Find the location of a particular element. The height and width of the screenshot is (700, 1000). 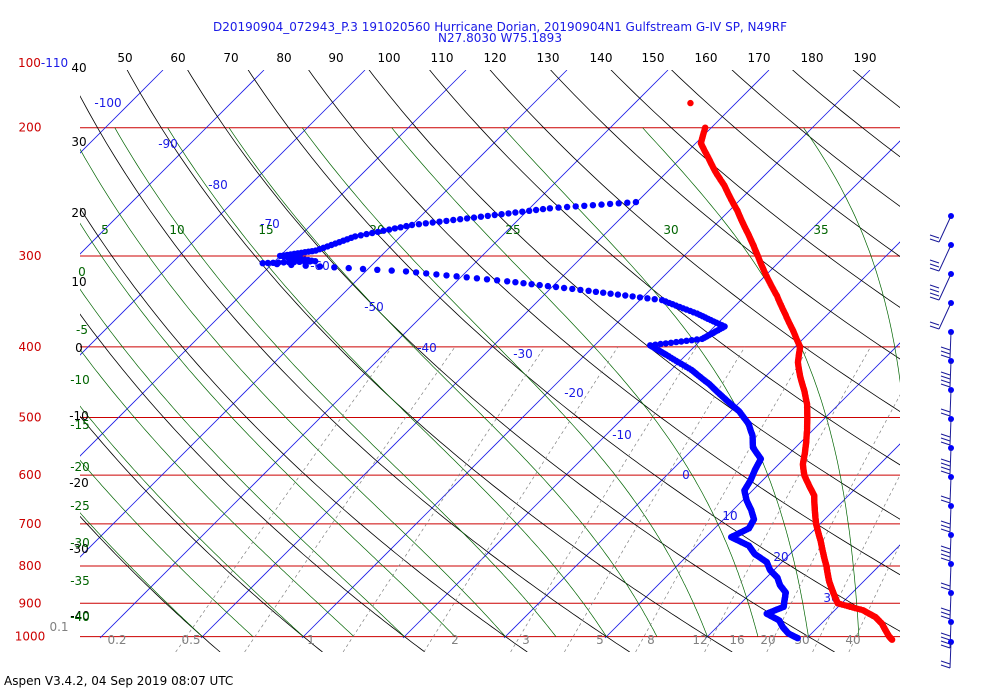

isotherm-label: -10 is located at coordinates (622, 435).